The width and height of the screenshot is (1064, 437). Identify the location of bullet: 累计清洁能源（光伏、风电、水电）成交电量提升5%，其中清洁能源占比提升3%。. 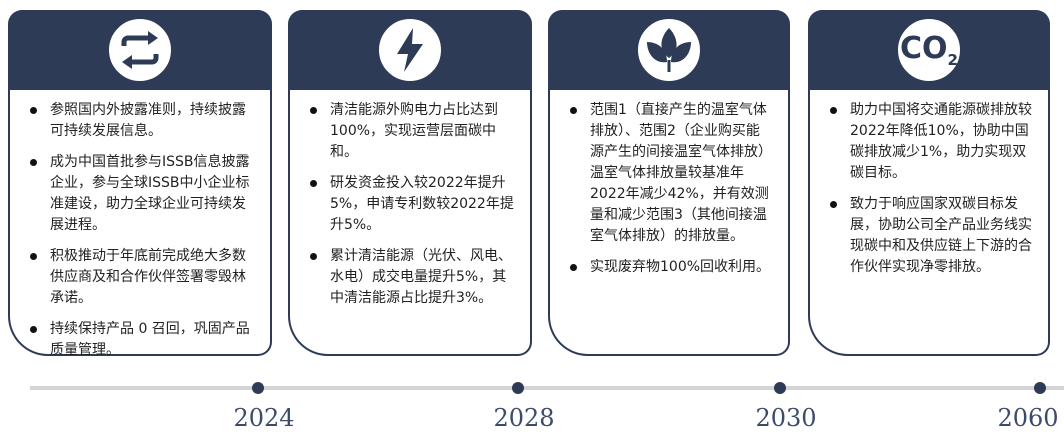
(408, 277).